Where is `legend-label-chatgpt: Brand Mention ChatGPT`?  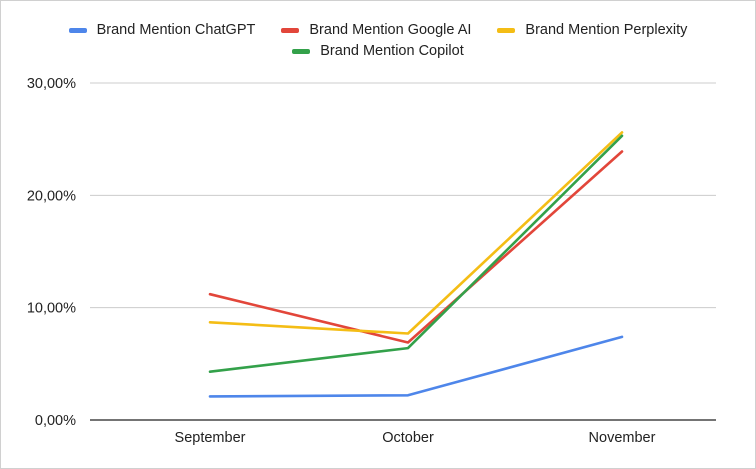
legend-label-chatgpt: Brand Mention ChatGPT is located at coordinates (176, 30).